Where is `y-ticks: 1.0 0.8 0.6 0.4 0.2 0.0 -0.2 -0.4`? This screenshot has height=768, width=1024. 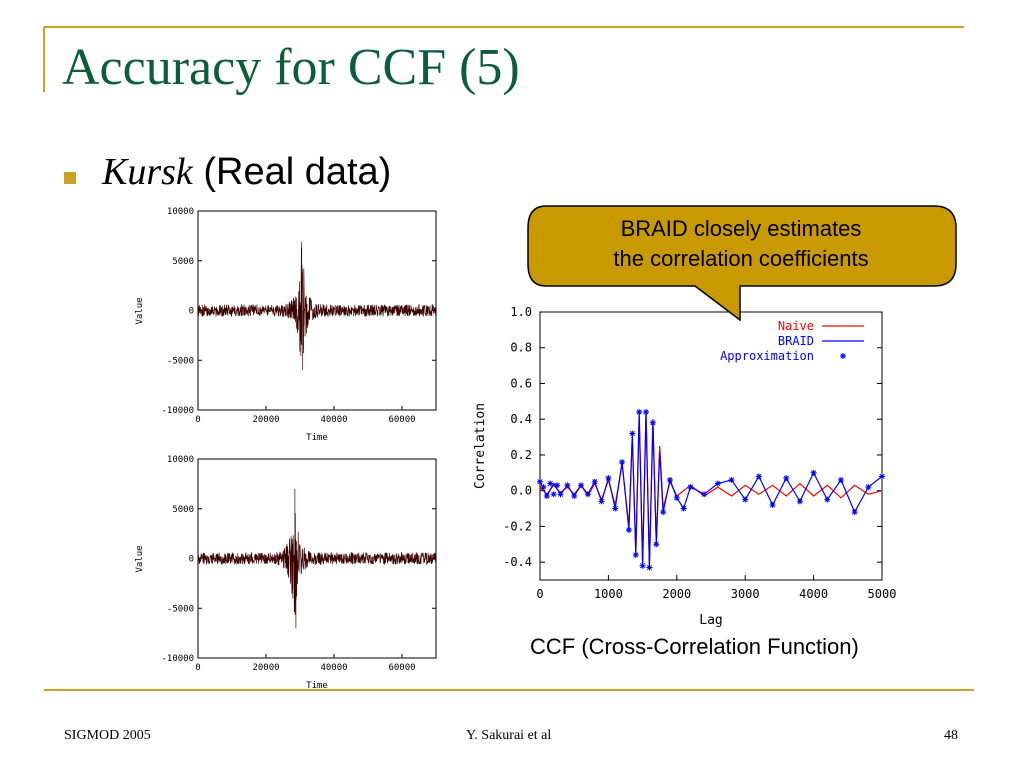
y-ticks: 1.0 0.8 0.6 0.4 0.2 0.0 -0.2 -0.4 is located at coordinates (692, 437).